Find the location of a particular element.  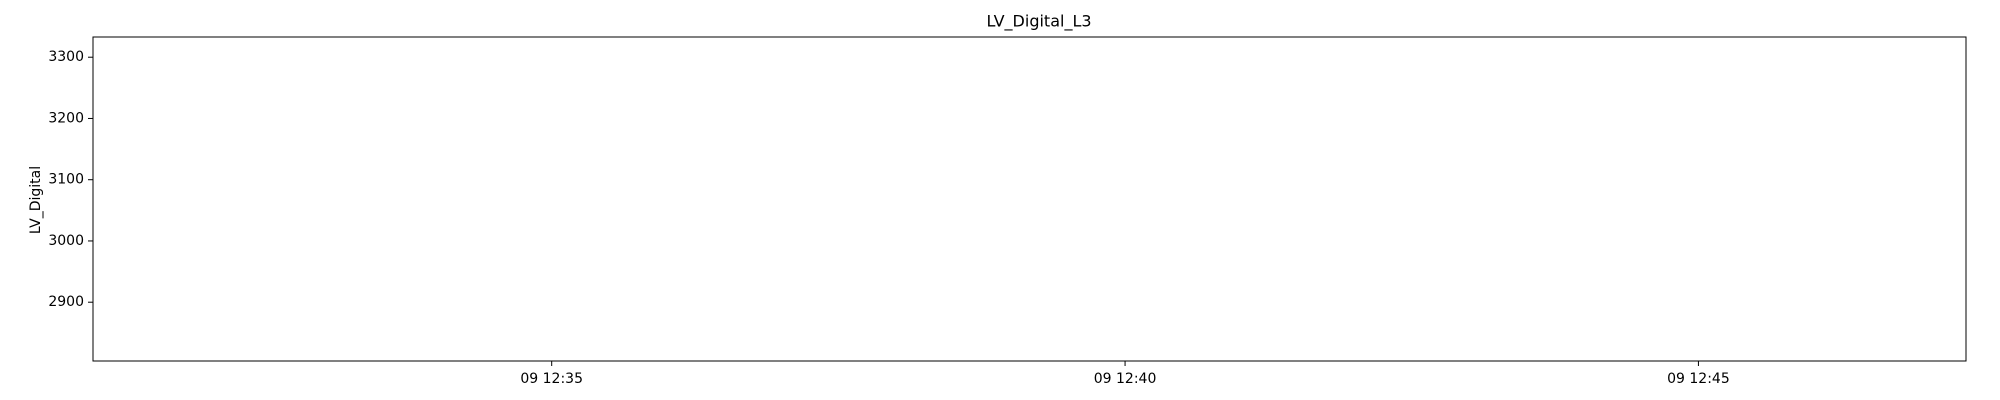

y-tick-label: 3000 is located at coordinates (66, 241).